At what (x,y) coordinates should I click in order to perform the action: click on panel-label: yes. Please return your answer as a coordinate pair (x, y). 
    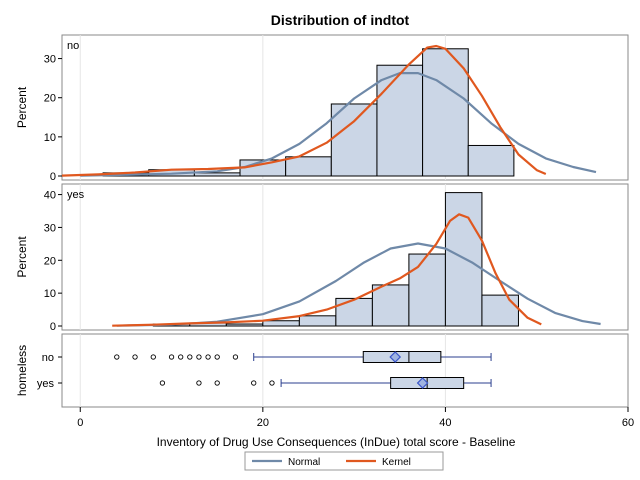
    Looking at the image, I should click on (76, 195).